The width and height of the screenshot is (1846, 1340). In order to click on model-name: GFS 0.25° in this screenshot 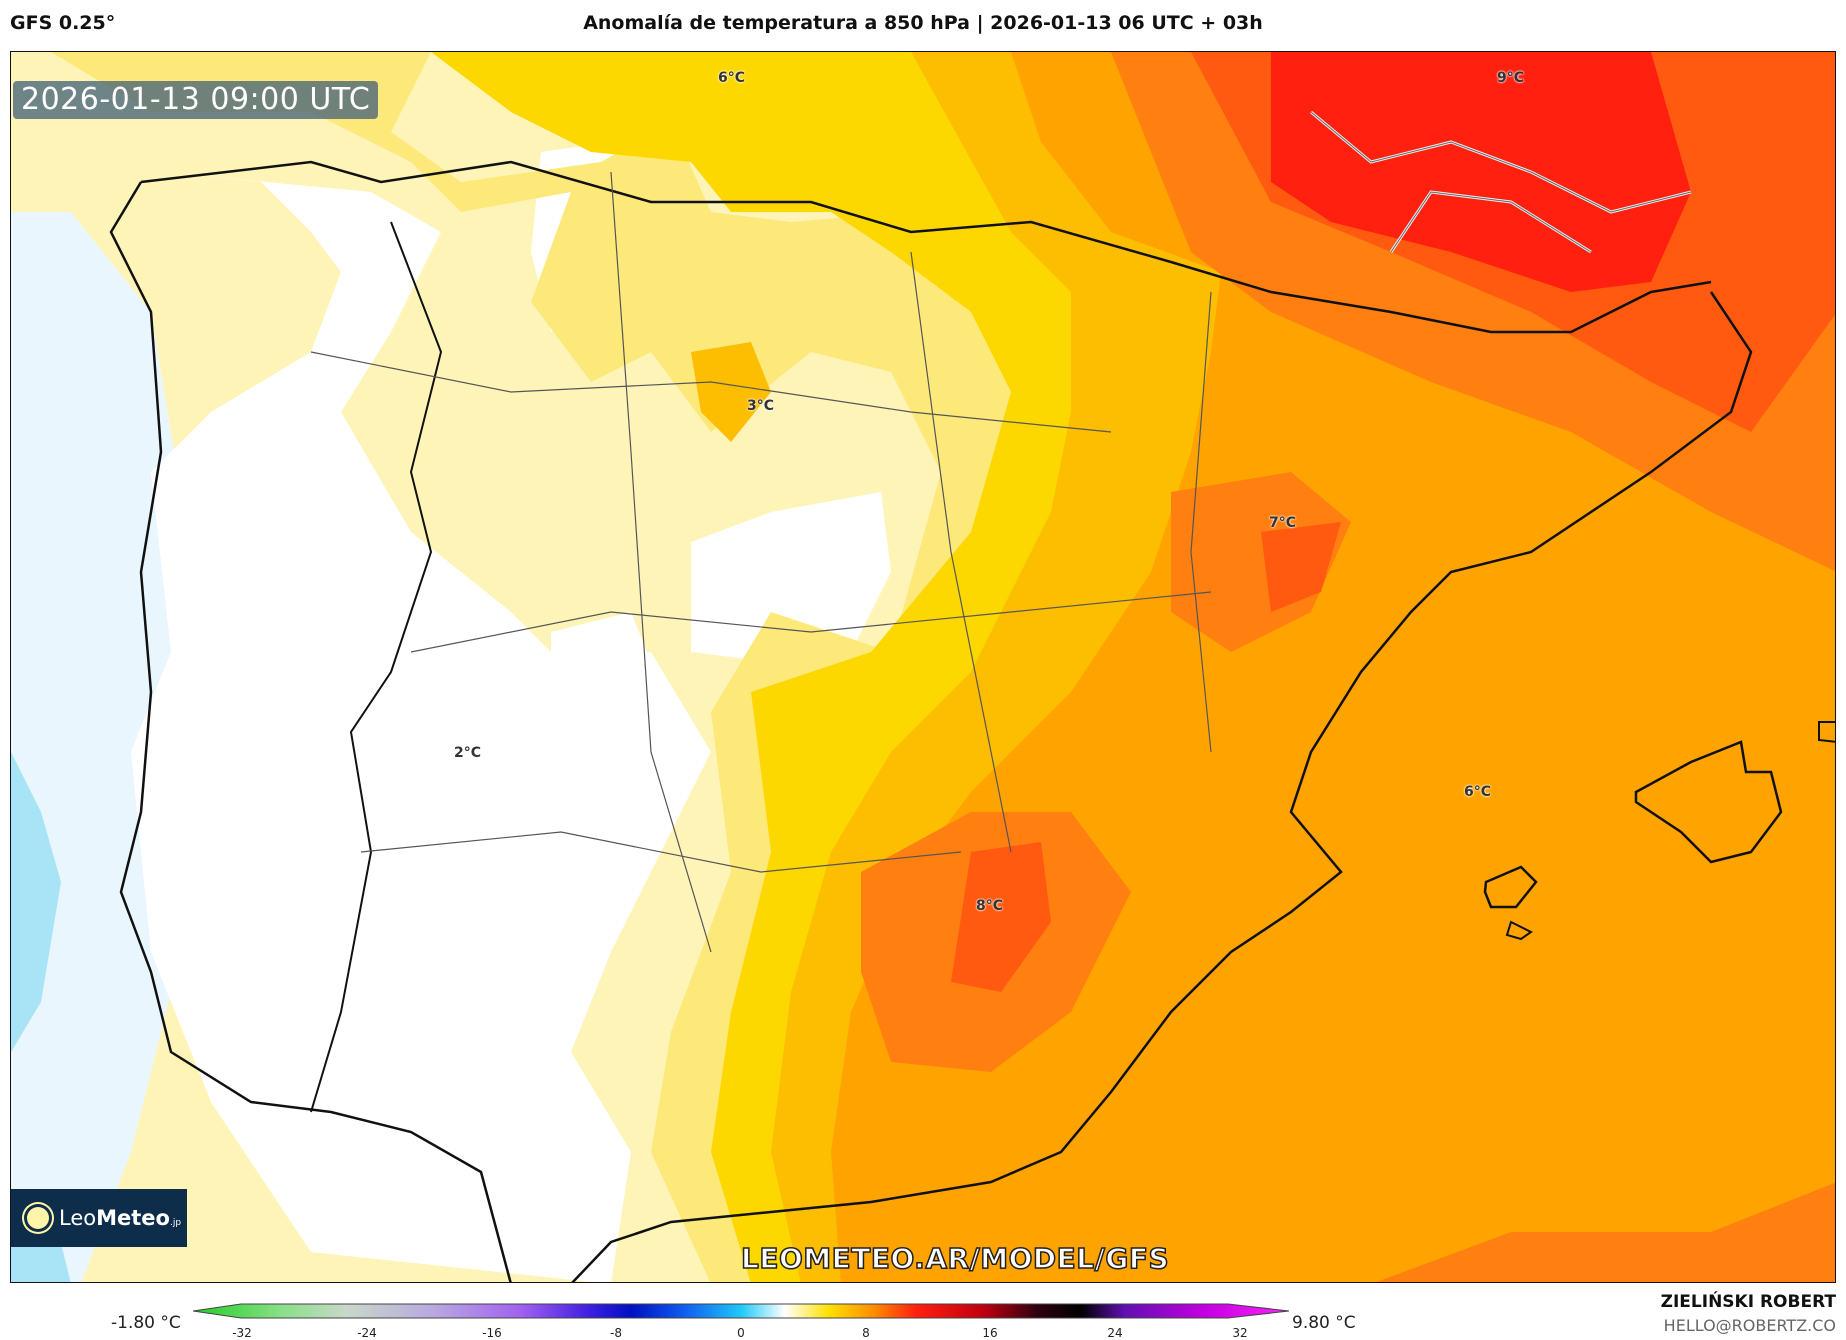, I will do `click(63, 23)`.